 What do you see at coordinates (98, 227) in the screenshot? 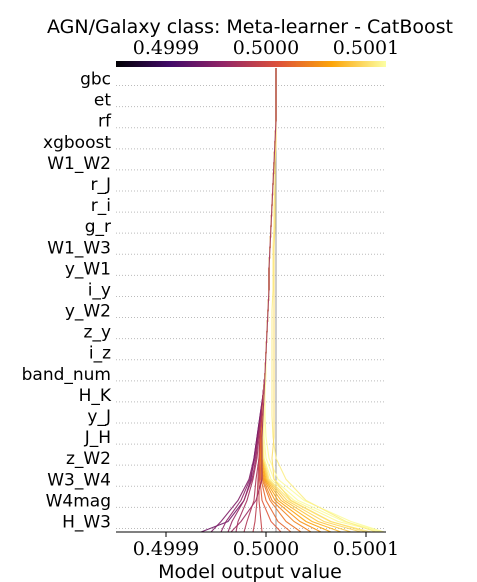
I see `feature-label: g_r` at bounding box center [98, 227].